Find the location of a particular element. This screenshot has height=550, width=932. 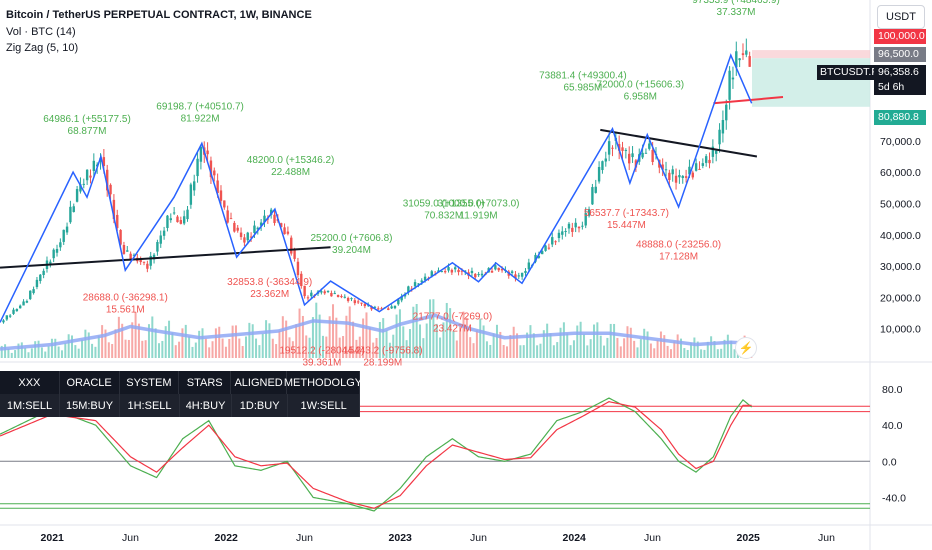

countdown-tag: 5d 6h is located at coordinates (900, 87).